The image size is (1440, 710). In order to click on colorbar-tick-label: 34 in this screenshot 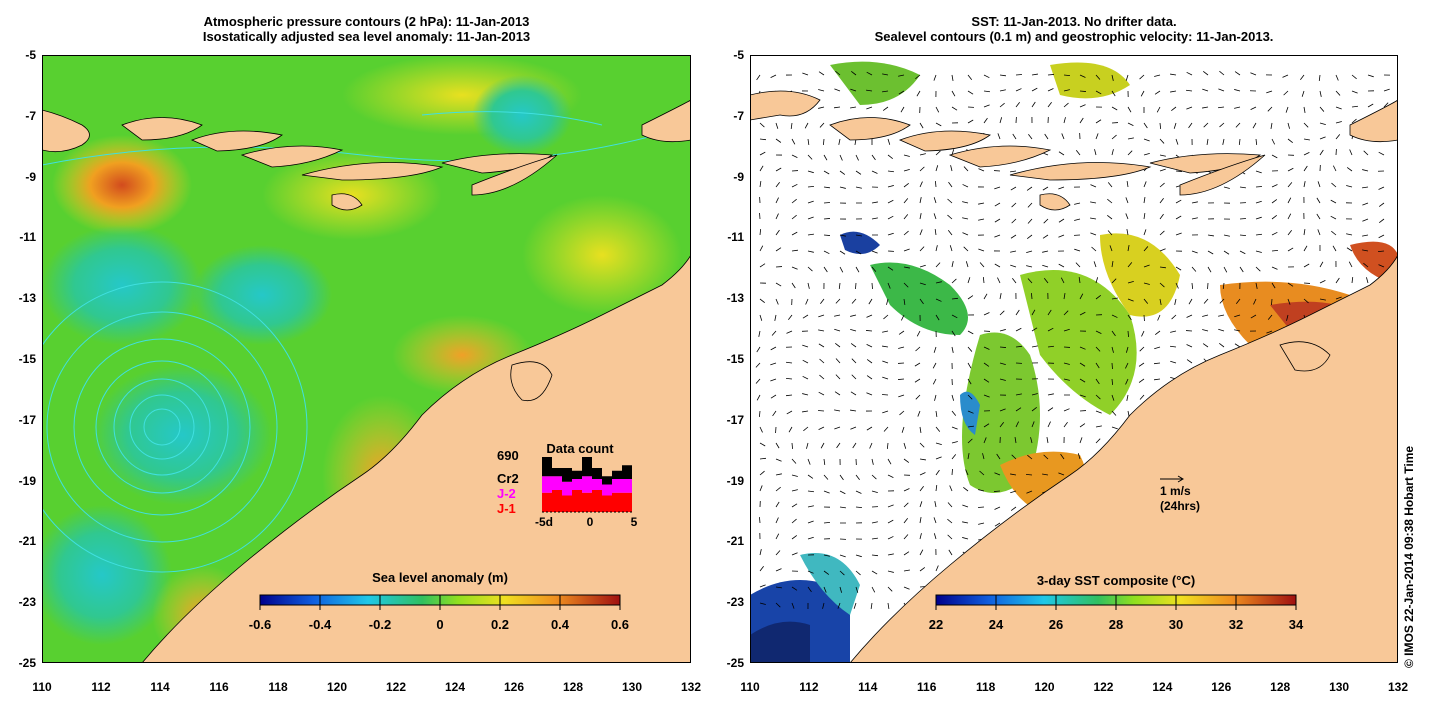, I will do `click(1296, 624)`.